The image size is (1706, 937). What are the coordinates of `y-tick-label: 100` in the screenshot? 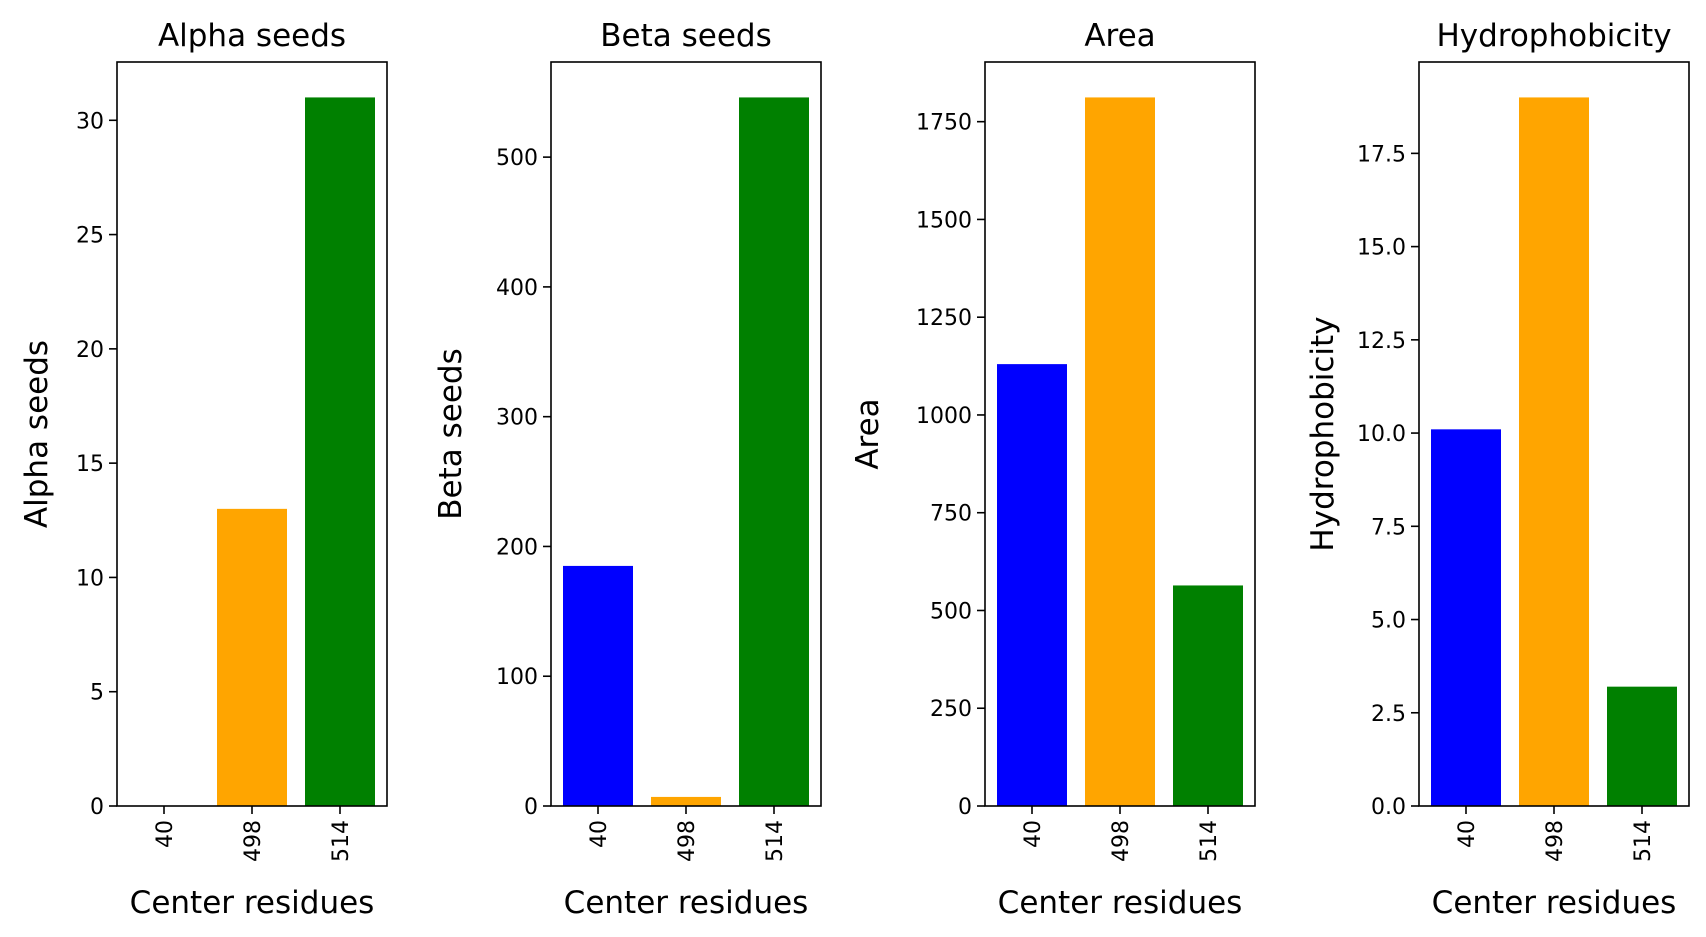 It's located at (517, 677).